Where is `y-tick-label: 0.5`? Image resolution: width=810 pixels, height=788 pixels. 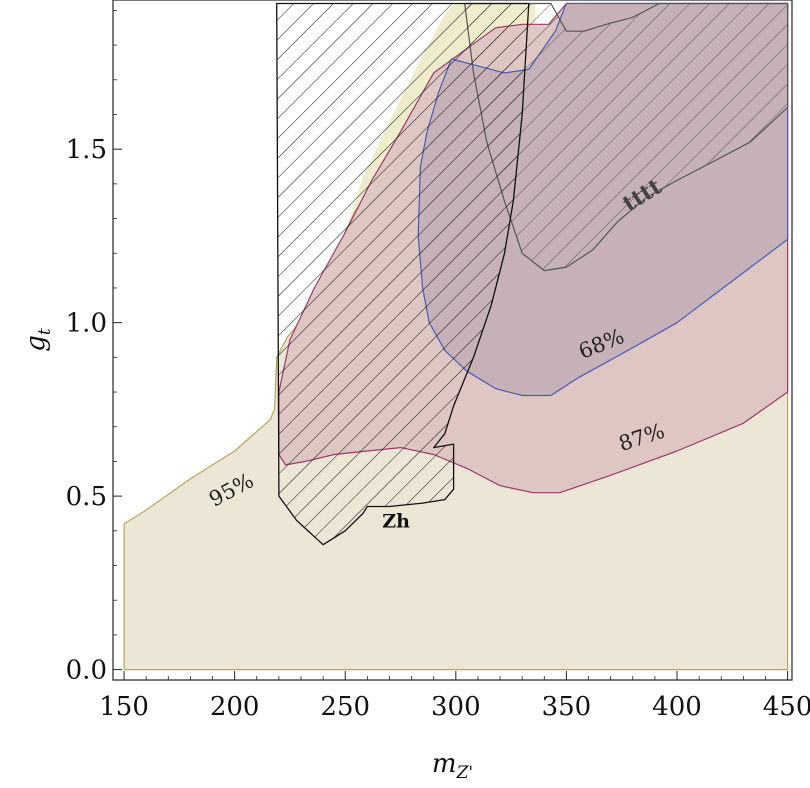
y-tick-label: 0.5 is located at coordinates (86, 497).